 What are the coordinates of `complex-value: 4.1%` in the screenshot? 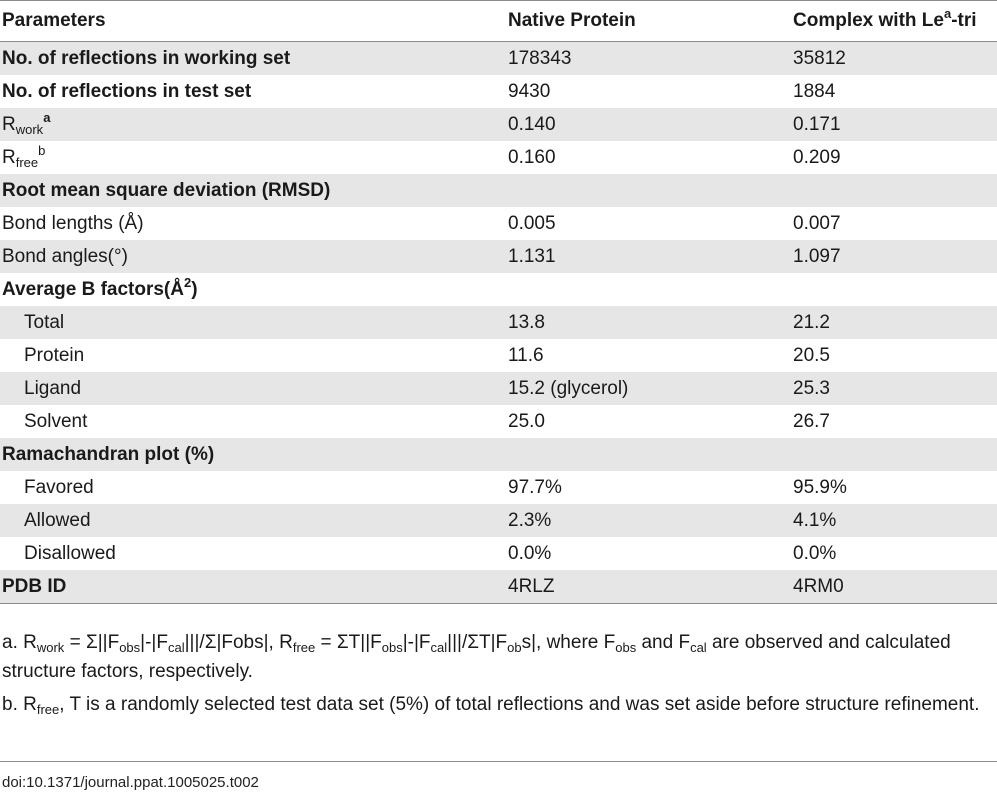 It's located at (815, 520).